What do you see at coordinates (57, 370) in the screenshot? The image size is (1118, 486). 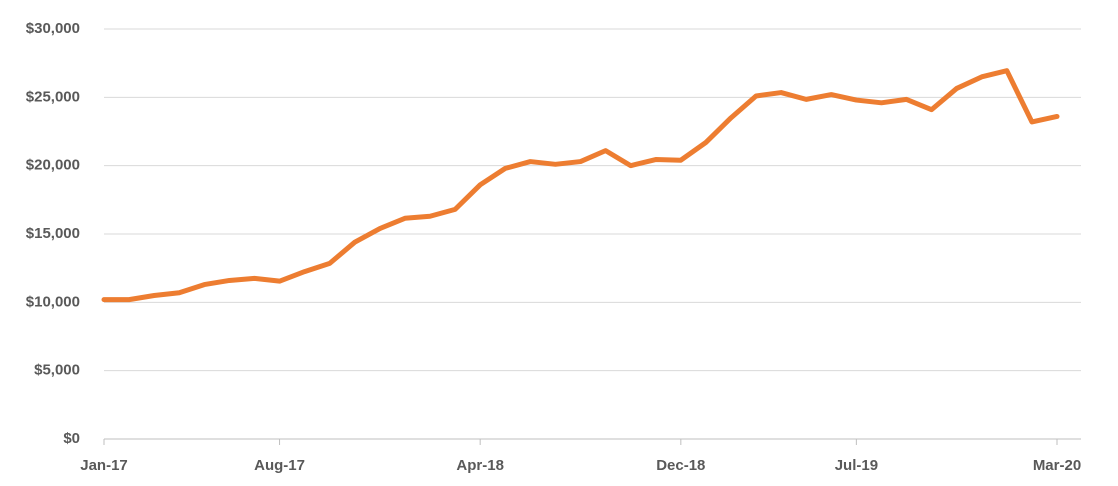 I see `y-tick-label: $5,000` at bounding box center [57, 370].